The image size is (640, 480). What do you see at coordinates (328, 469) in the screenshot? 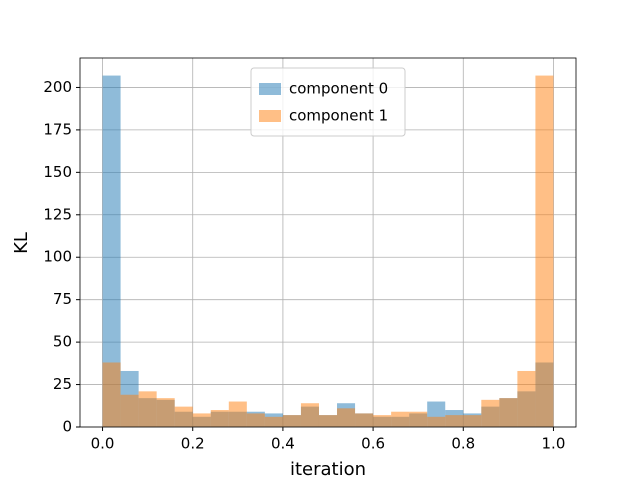
I see `x-axis-label: iteration` at bounding box center [328, 469].